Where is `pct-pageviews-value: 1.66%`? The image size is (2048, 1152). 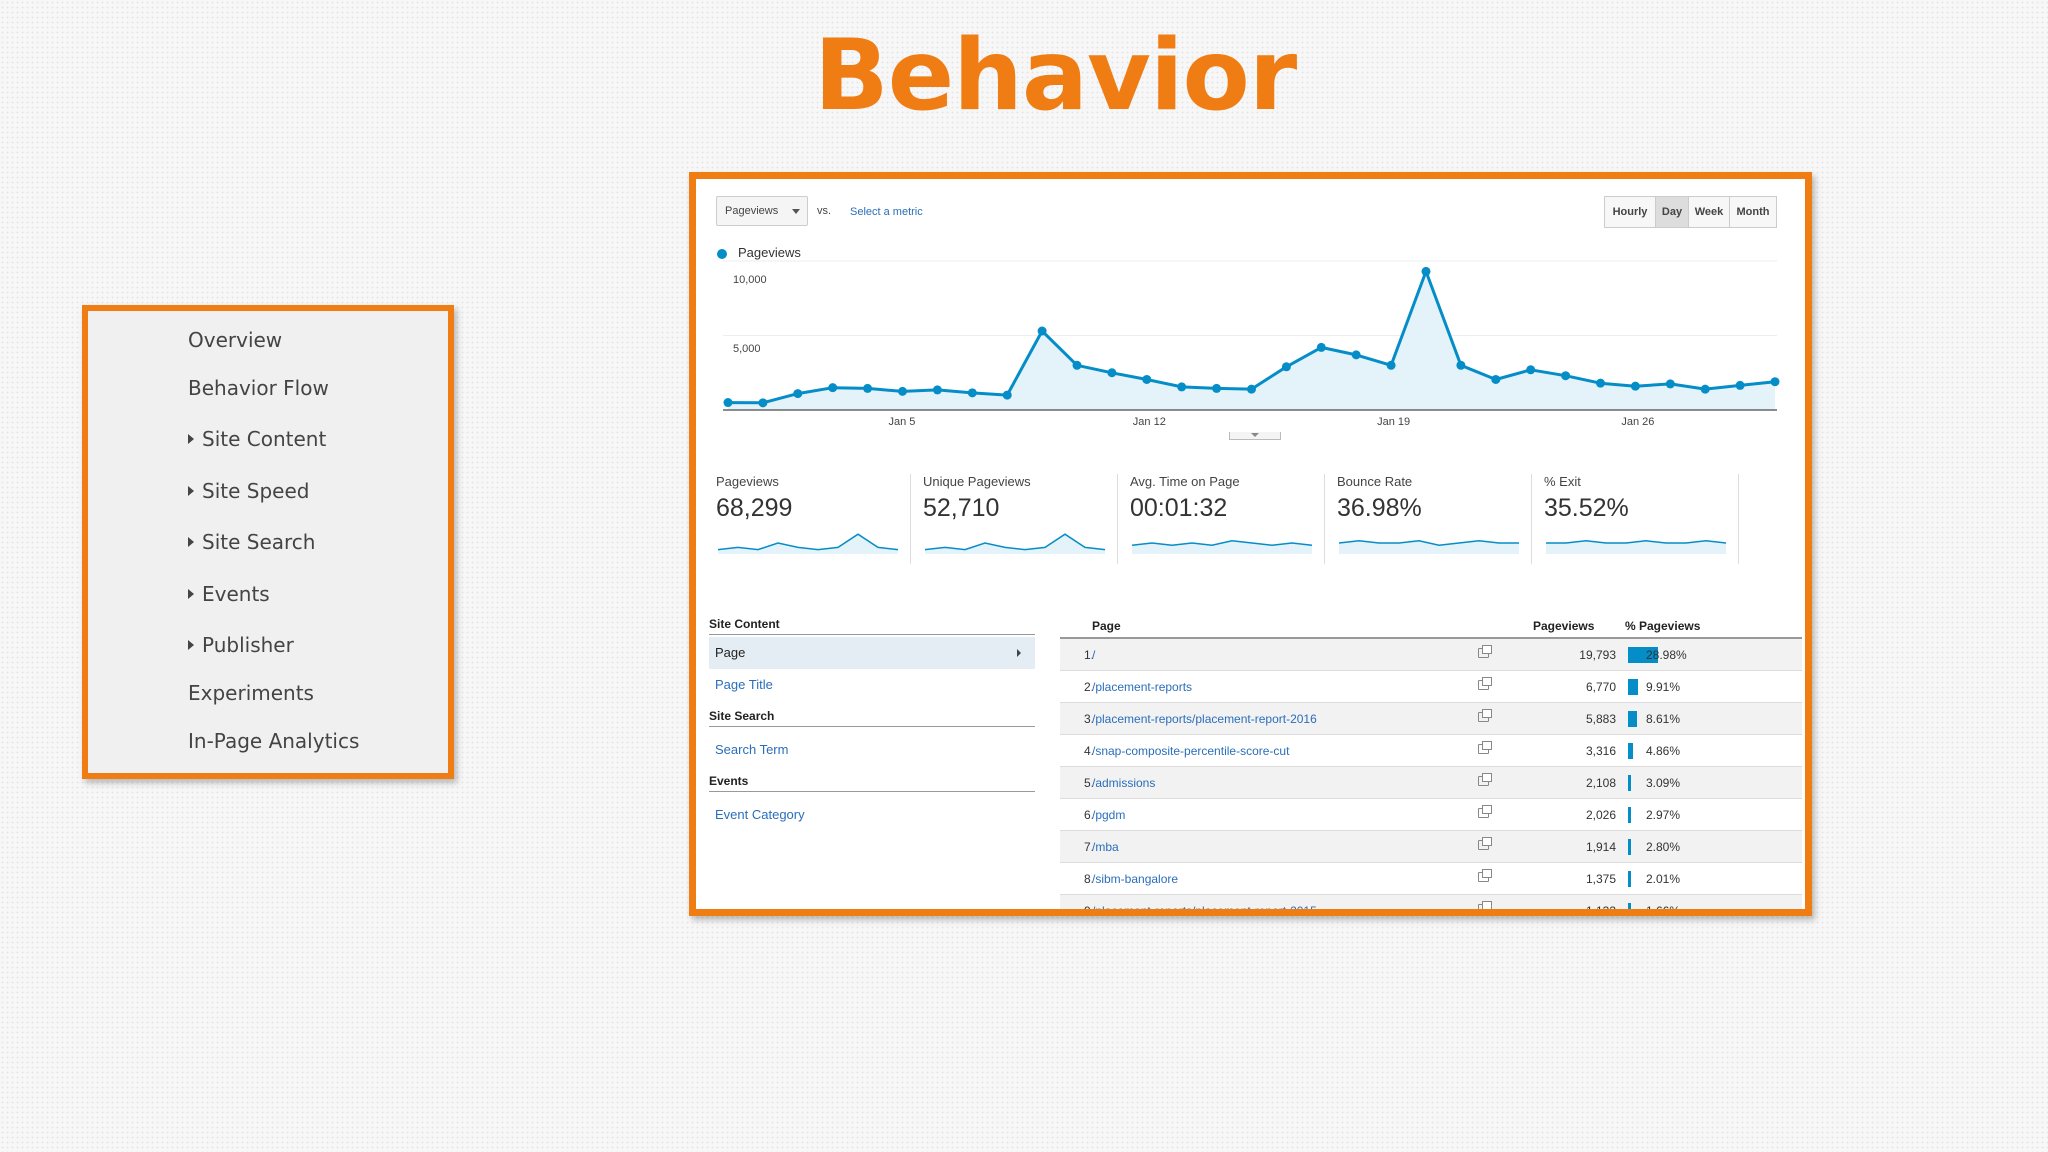 pct-pageviews-value: 1.66% is located at coordinates (1663, 910).